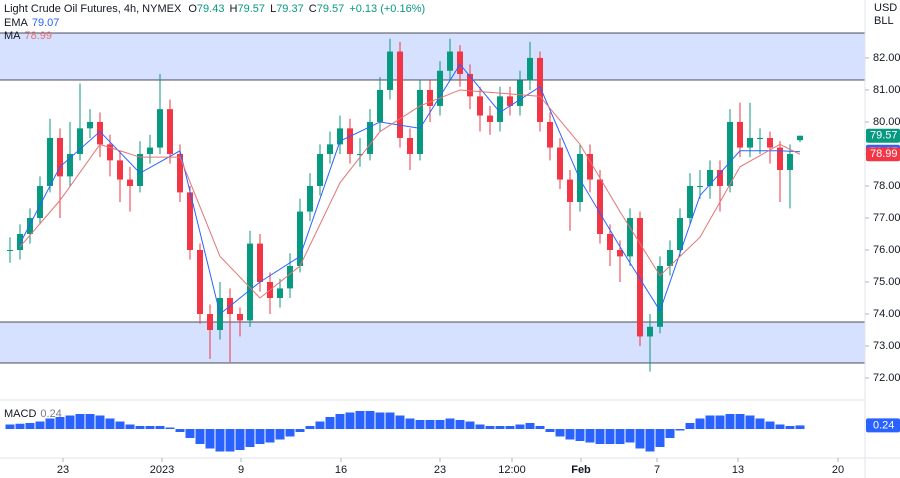 Image resolution: width=900 pixels, height=478 pixels. I want to click on y-tick-label: 73.00, so click(886, 346).